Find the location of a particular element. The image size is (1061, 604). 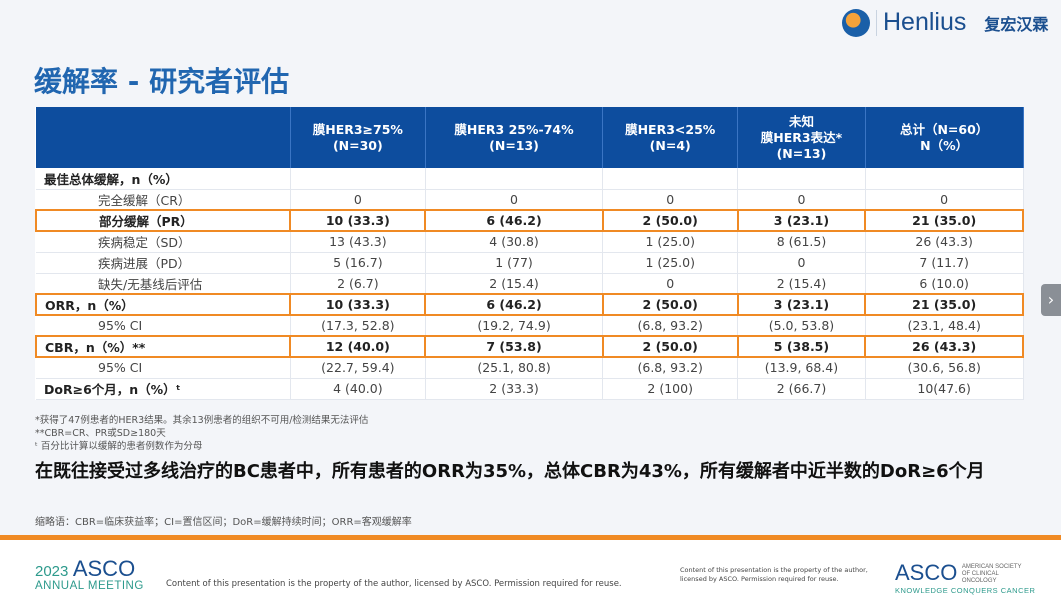

column-header is located at coordinates (163, 137).